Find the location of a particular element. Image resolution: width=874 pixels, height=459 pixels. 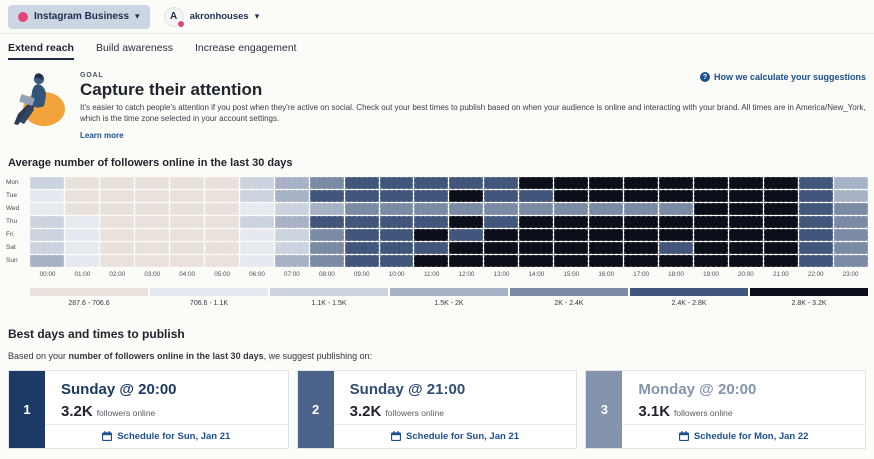

tab-extend-reach: Extend reach is located at coordinates (41, 47).